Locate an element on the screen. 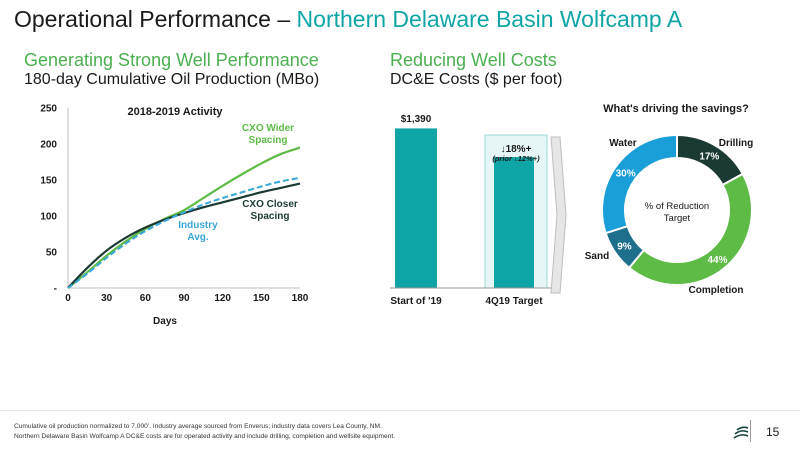 Image resolution: width=800 pixels, height=450 pixels. x-tick-label: 30 is located at coordinates (107, 298).